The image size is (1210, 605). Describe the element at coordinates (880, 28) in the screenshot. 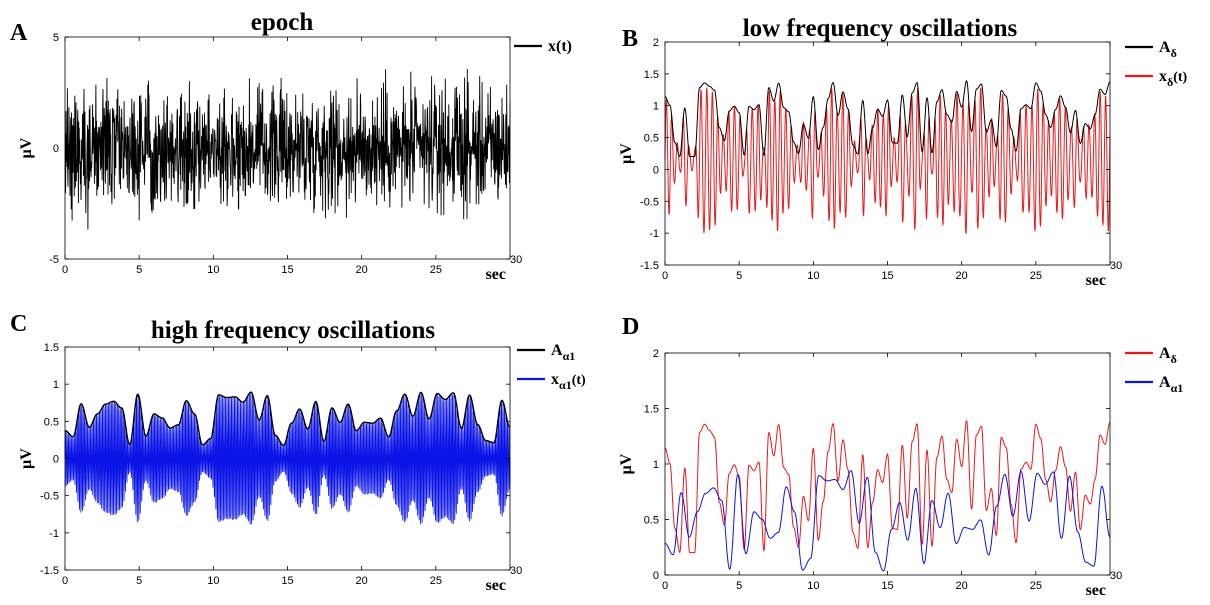

I see `chart-title: low frequency oscillations` at that location.